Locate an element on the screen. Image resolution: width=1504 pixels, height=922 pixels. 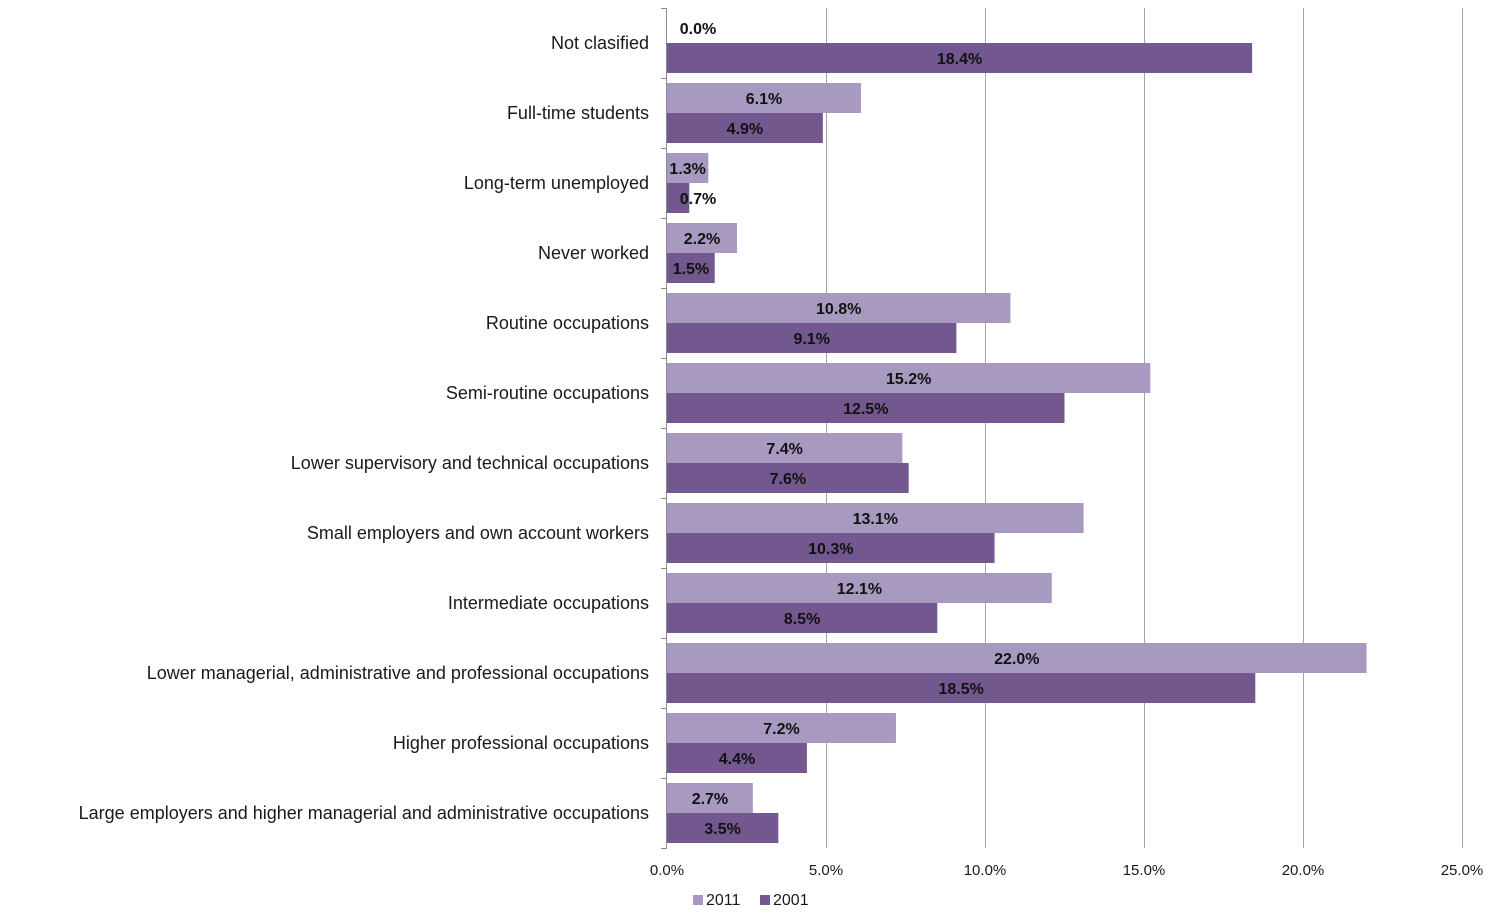
x-tick-label: 10.0% is located at coordinates (985, 870).